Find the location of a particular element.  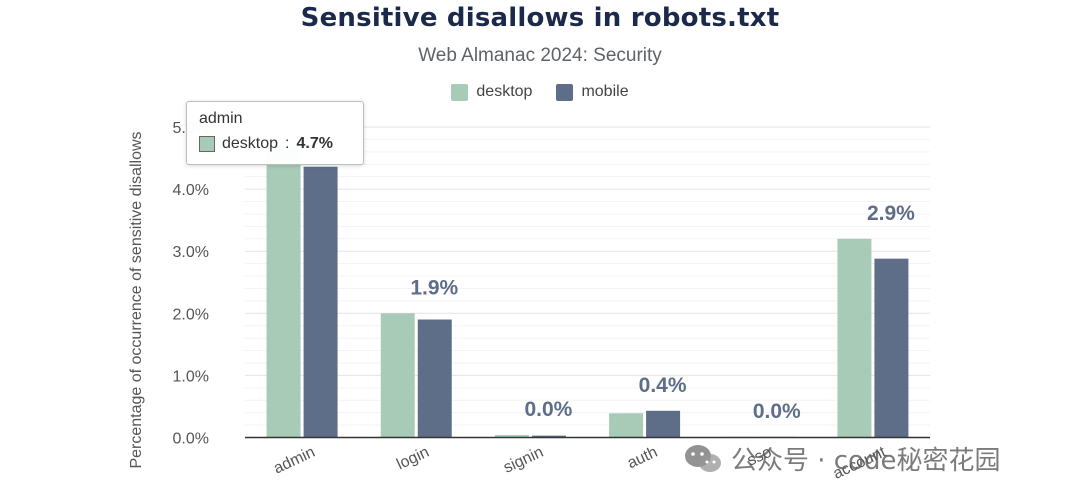

tooltip: admin desktop: 4.7% is located at coordinates (275, 133).